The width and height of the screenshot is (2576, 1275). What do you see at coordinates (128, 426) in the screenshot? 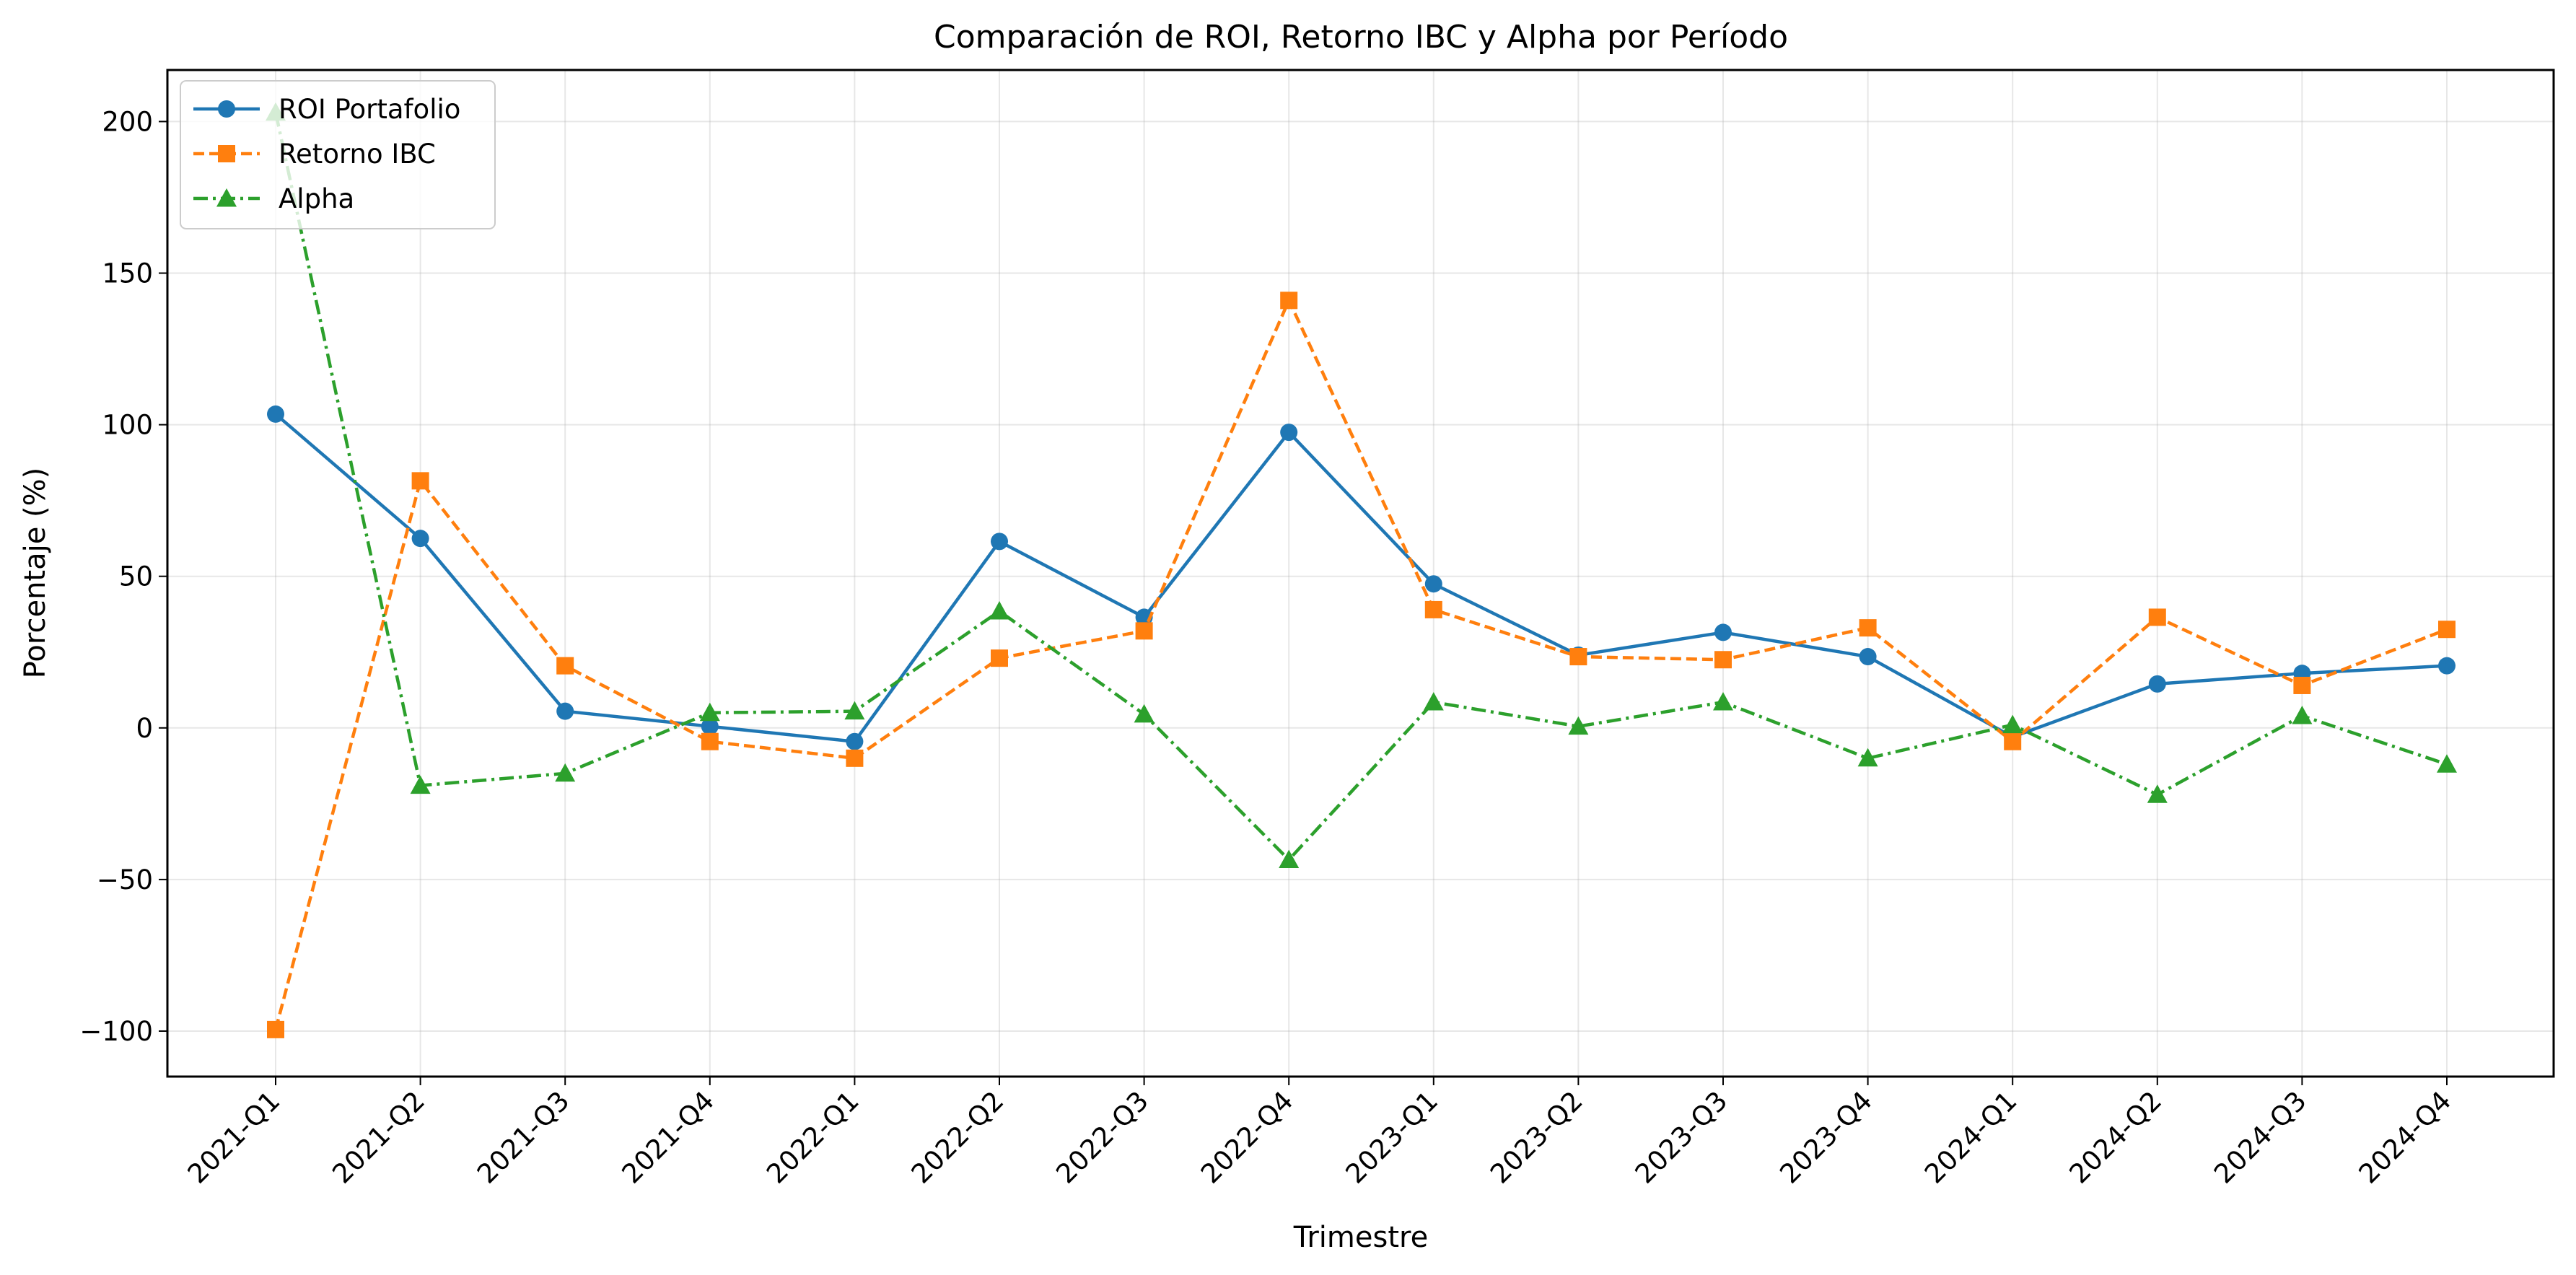
I see `y-tick-label: 100` at bounding box center [128, 426].